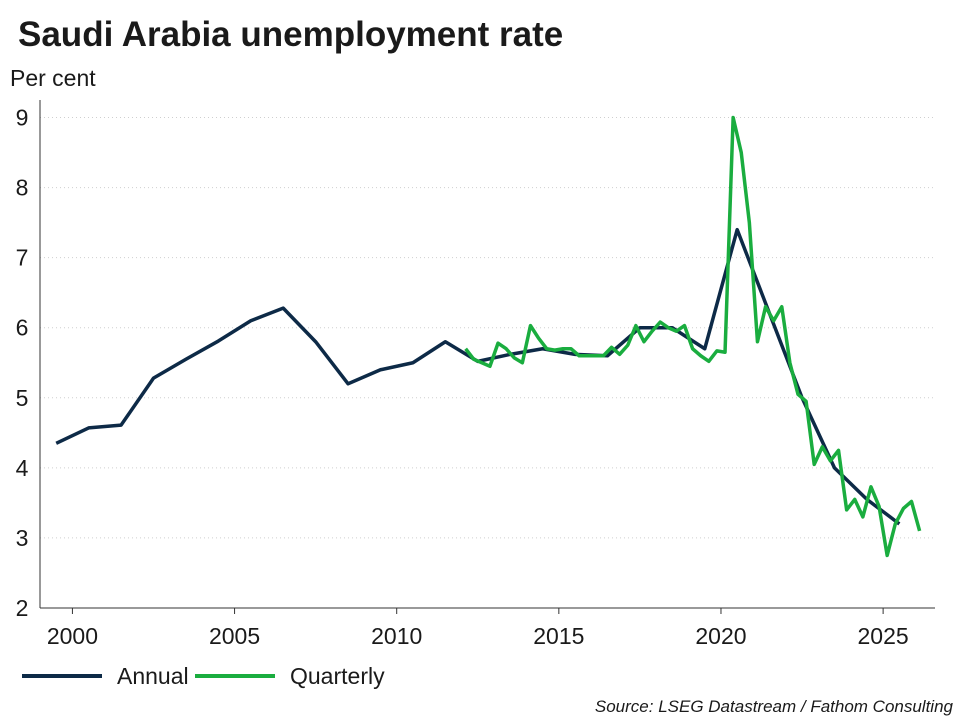 The image size is (960, 725). What do you see at coordinates (22, 398) in the screenshot?
I see `y-tick-label: 5` at bounding box center [22, 398].